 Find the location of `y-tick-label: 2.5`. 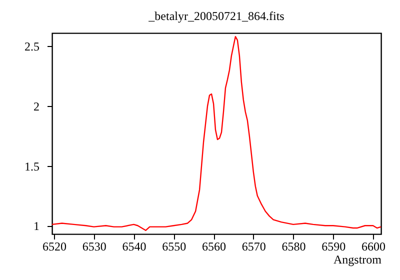

y-tick-label: 2.5 is located at coordinates (32, 47).